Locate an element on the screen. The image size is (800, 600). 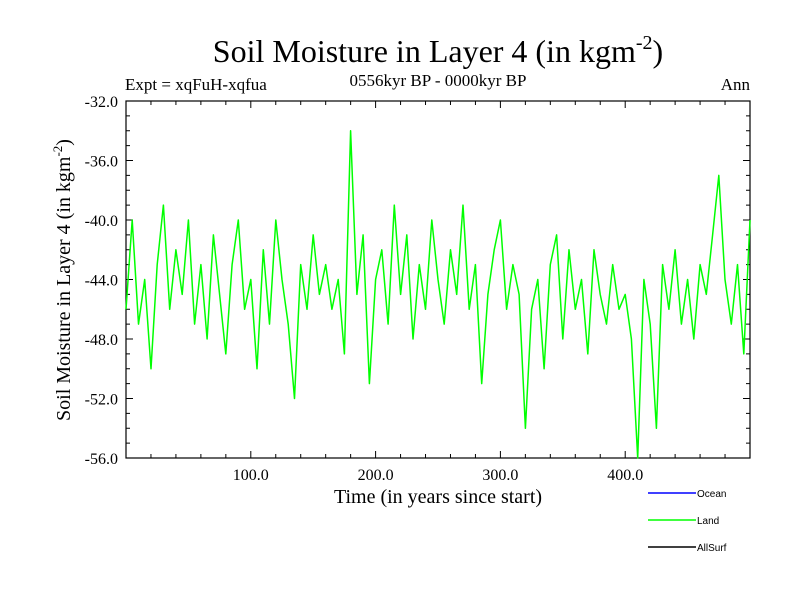
x-tick-label: 100.0 is located at coordinates (251, 475).